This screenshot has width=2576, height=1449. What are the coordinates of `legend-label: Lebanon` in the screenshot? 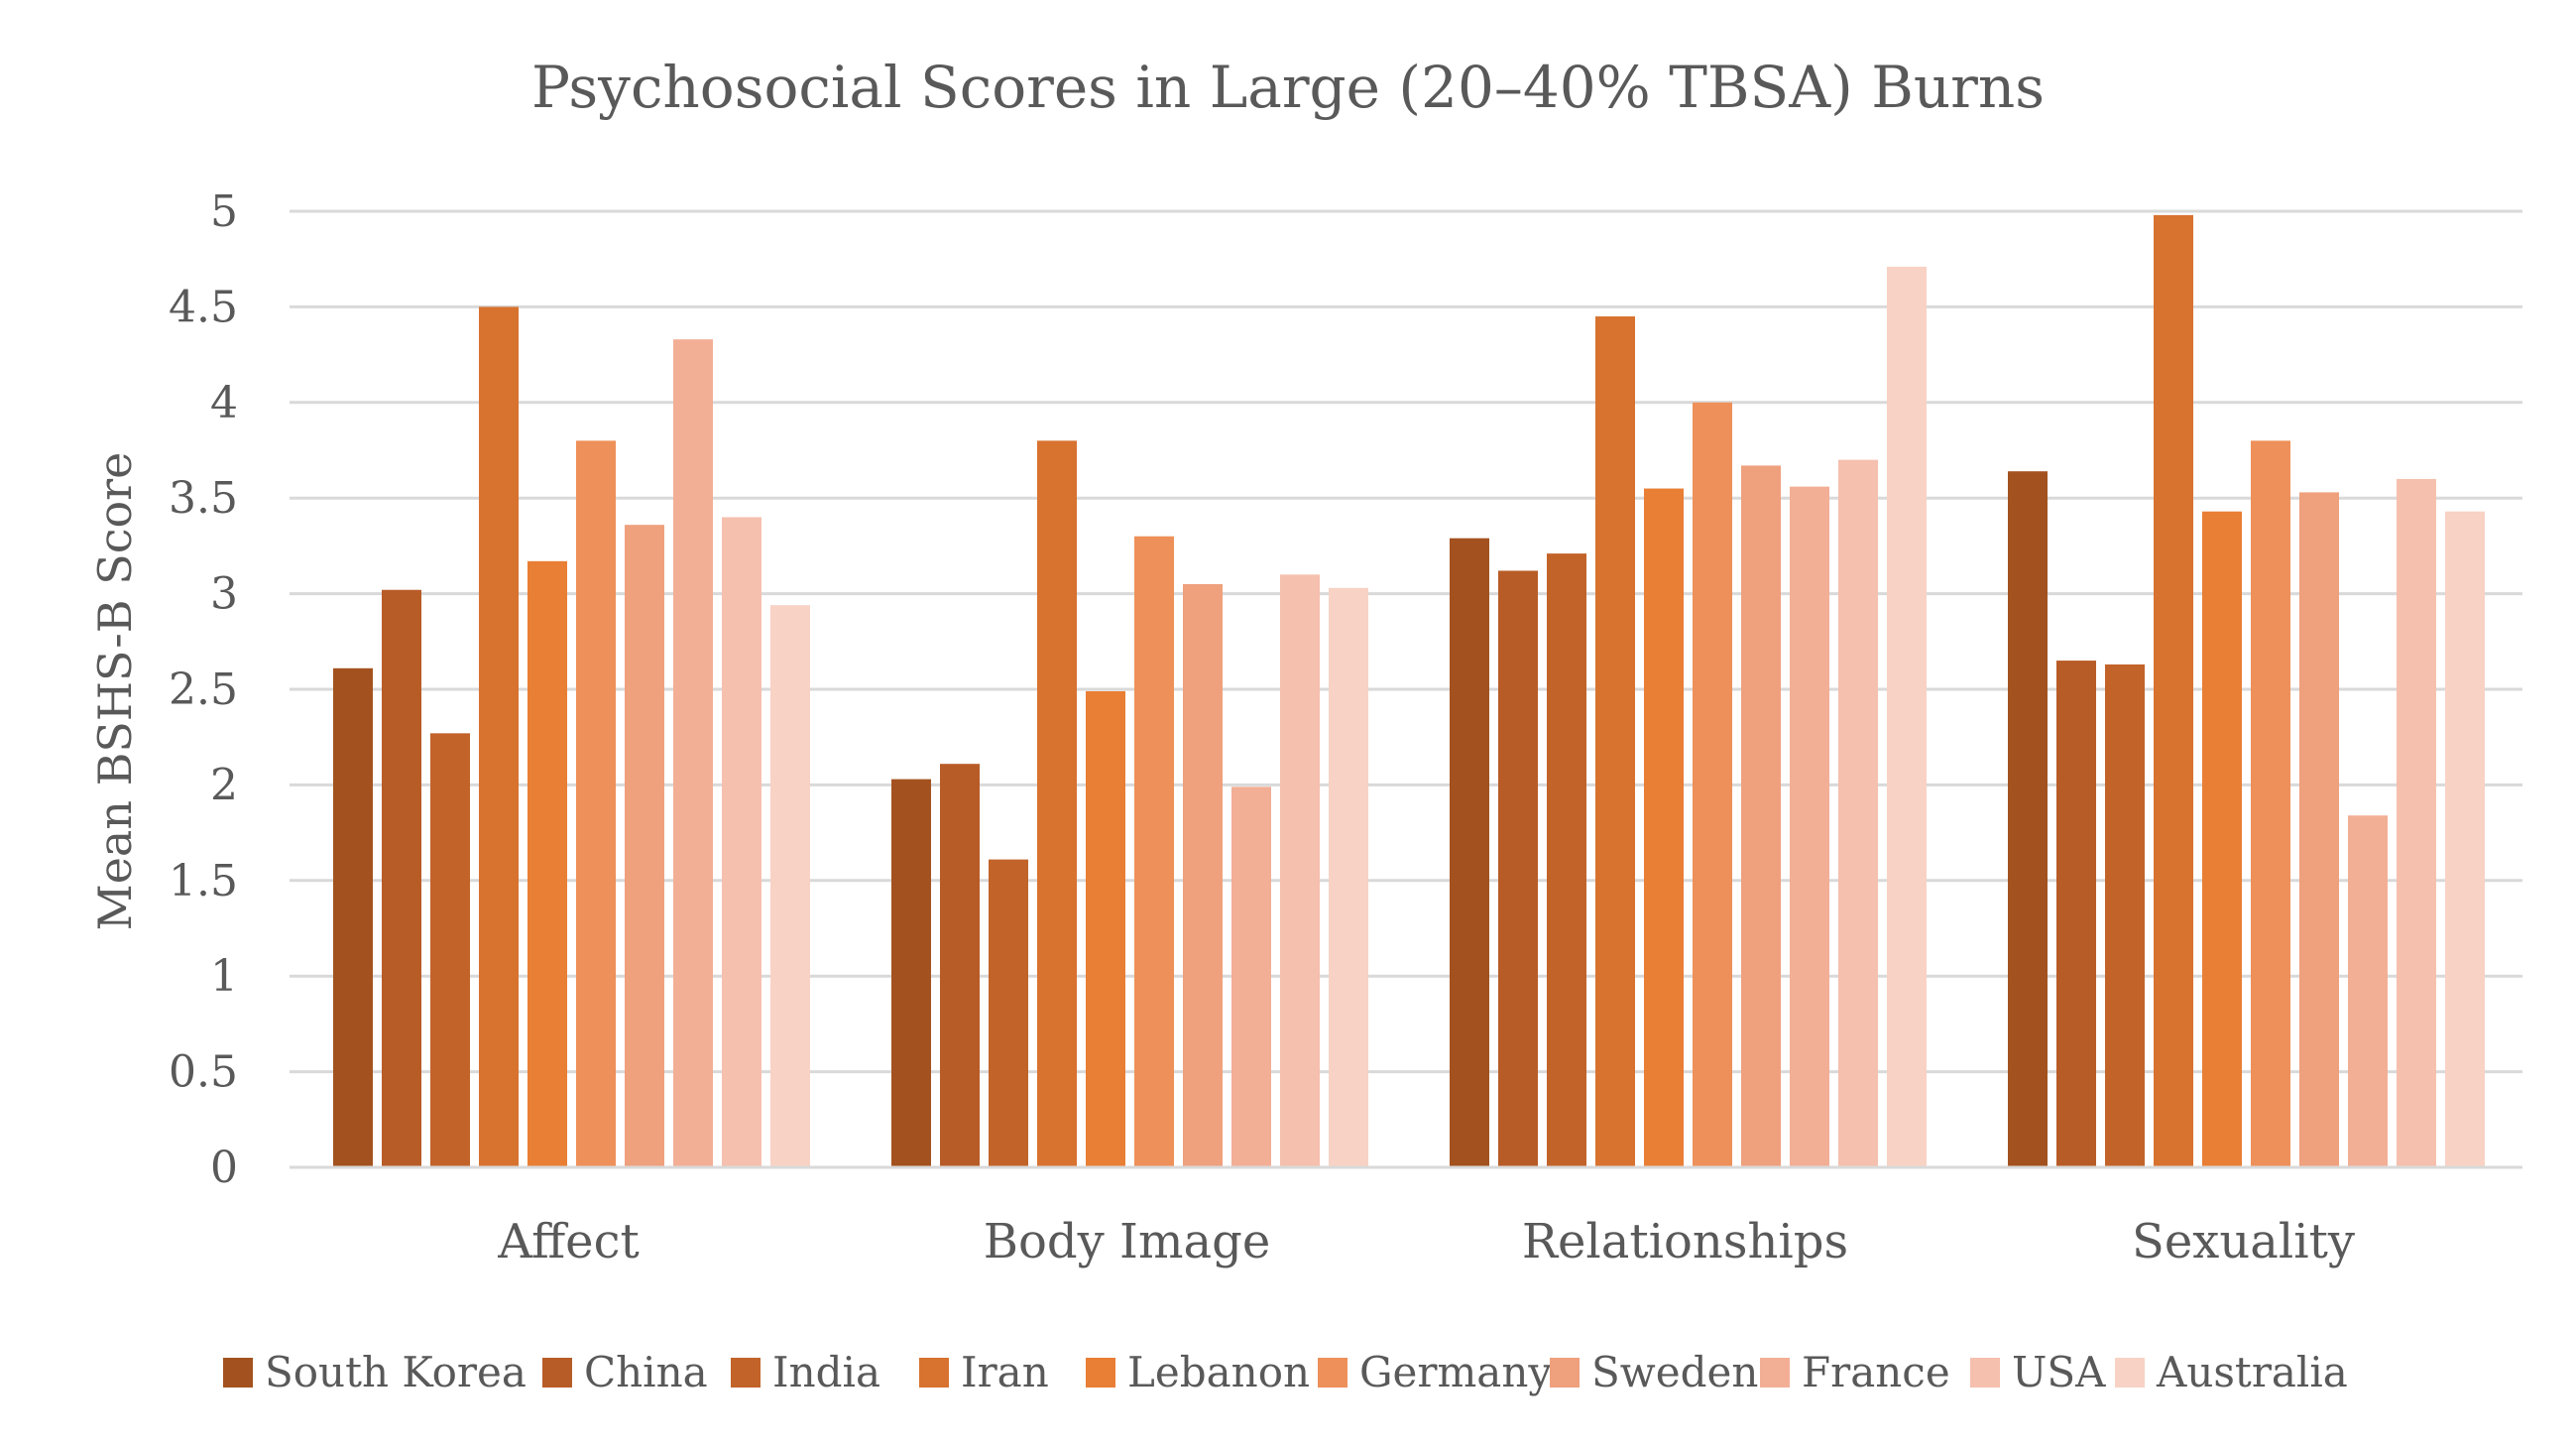 It's located at (1219, 1372).